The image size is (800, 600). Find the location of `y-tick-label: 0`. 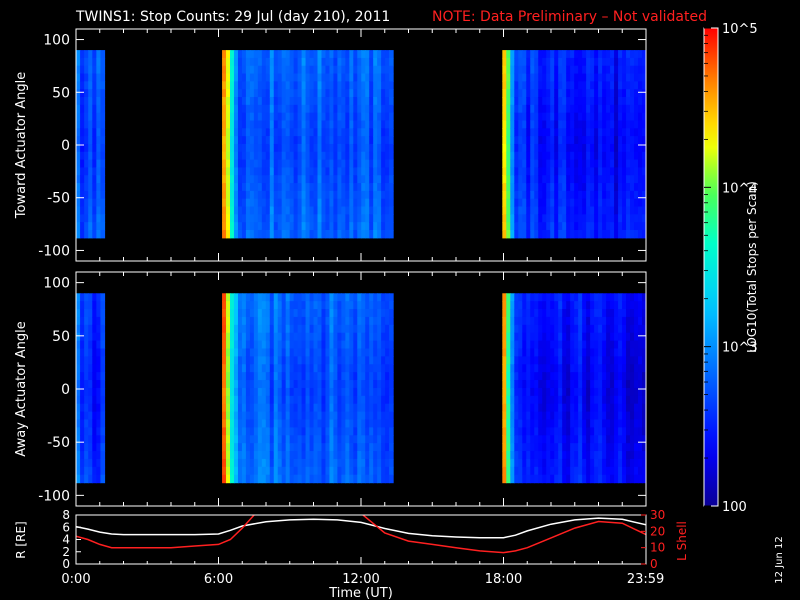

y-tick-label: 0 is located at coordinates (65, 390).